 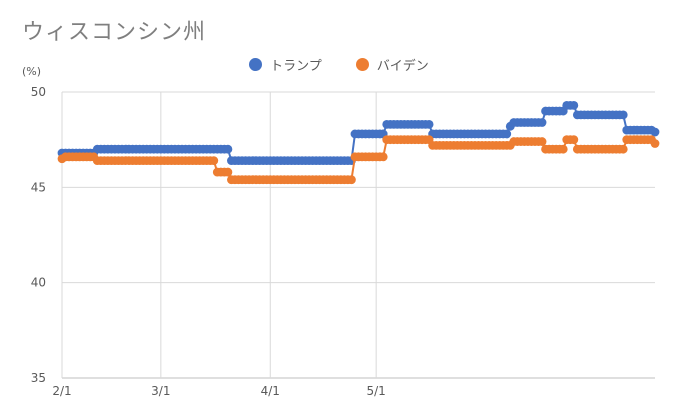 I want to click on legend-item-trump: トランプ, so click(x=285, y=64).